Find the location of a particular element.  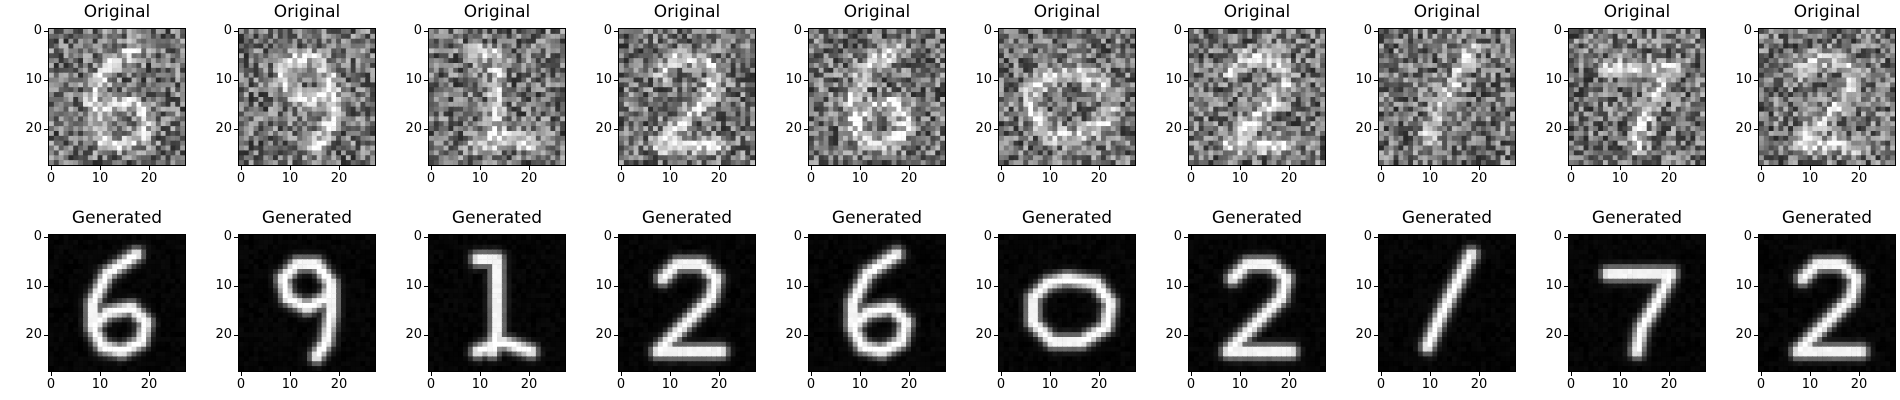

clean-panel-title-10: Generated is located at coordinates (1827, 218).